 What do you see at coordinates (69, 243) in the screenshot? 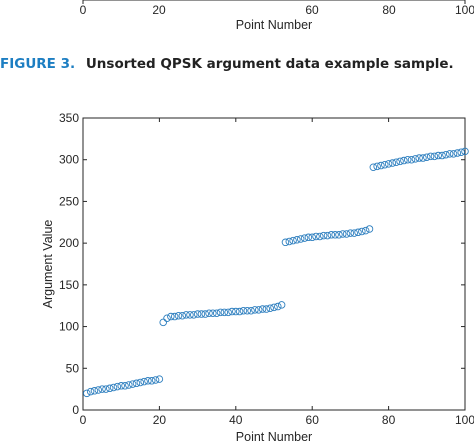
I see `y-tick-label: 200` at bounding box center [69, 243].